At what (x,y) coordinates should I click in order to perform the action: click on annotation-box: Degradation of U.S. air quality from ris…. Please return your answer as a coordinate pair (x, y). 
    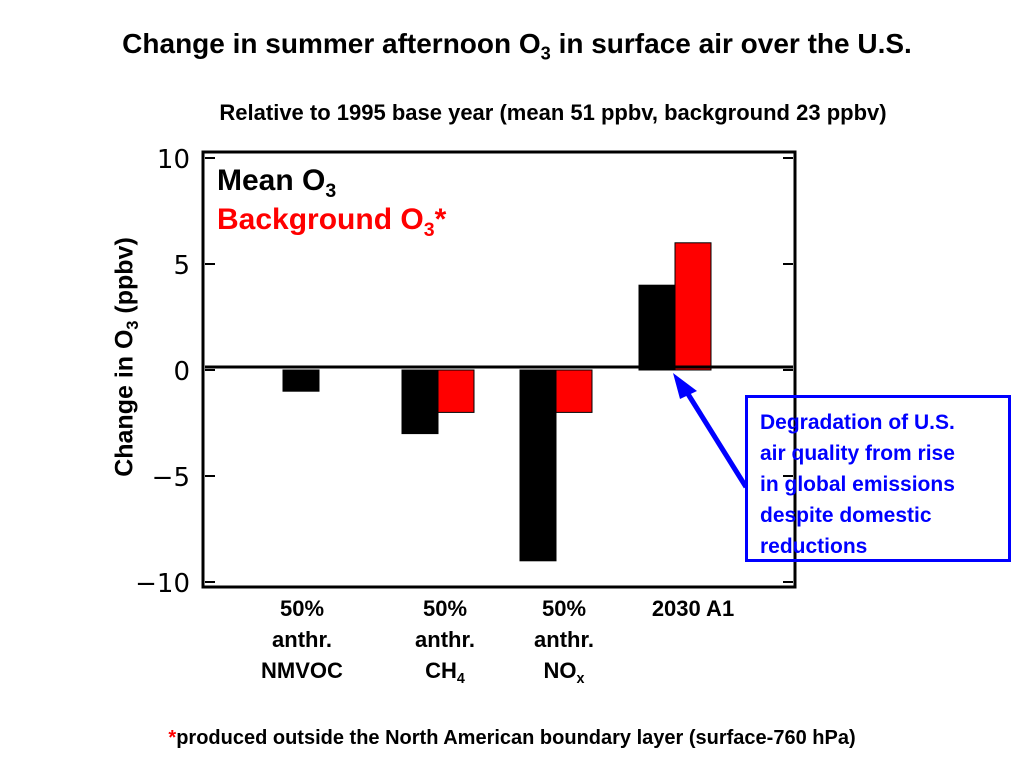
    Looking at the image, I should click on (878, 478).